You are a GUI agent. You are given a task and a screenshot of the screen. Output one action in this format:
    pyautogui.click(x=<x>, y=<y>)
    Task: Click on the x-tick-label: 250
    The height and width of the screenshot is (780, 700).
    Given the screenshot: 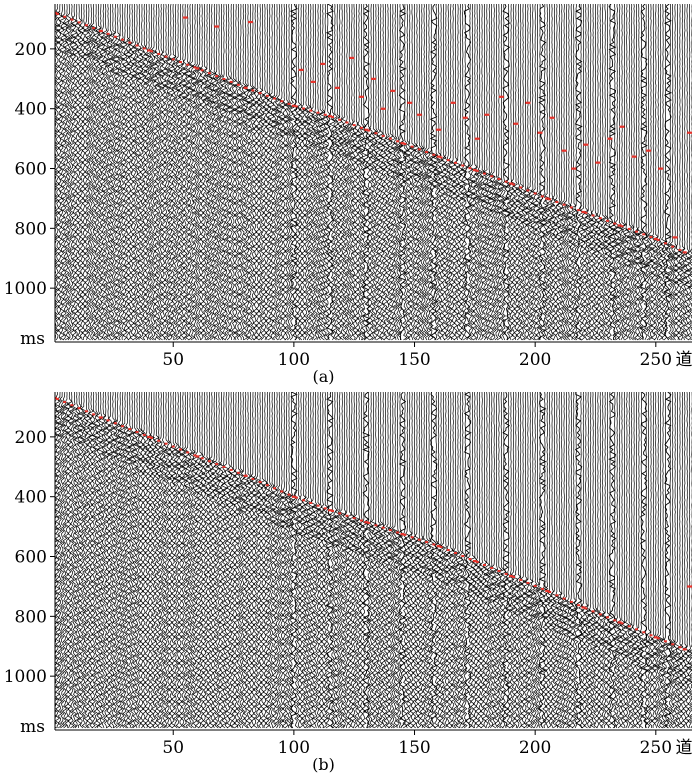 What is the action you would take?
    pyautogui.click(x=656, y=360)
    